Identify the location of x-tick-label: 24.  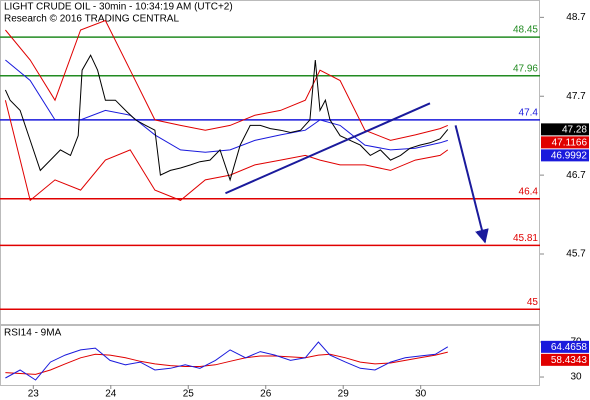
(111, 394).